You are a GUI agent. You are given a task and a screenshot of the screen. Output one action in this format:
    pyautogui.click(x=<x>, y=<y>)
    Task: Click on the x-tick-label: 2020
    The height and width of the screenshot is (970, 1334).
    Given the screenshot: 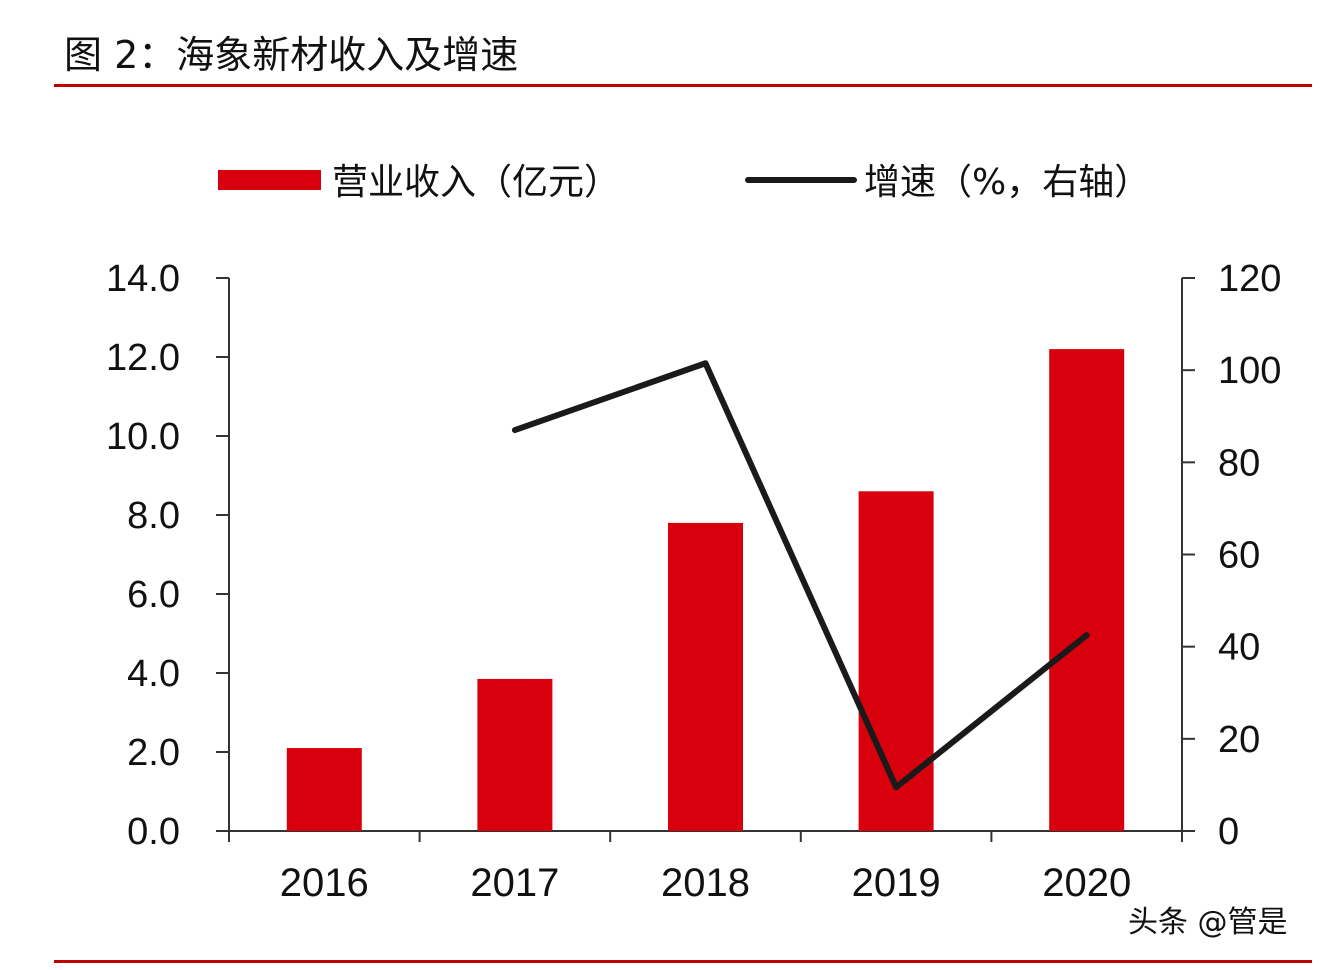 What is the action you would take?
    pyautogui.click(x=1086, y=883)
    